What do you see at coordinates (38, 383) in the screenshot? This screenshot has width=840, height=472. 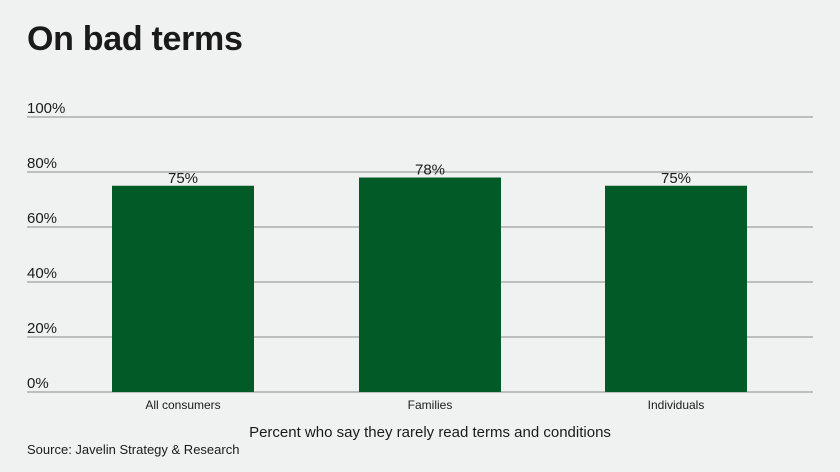 I see `y-tick-label: 0%` at bounding box center [38, 383].